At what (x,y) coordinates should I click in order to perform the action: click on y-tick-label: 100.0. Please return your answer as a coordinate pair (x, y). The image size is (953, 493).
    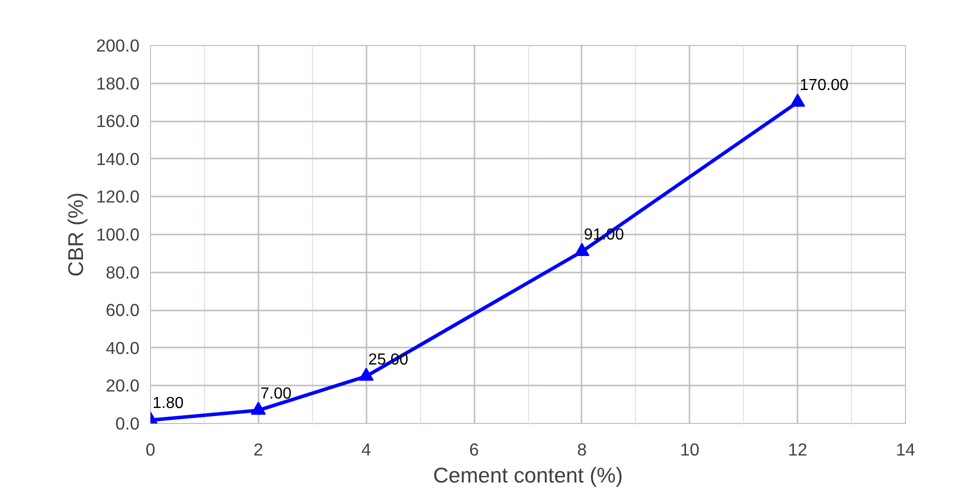
    Looking at the image, I should click on (118, 234).